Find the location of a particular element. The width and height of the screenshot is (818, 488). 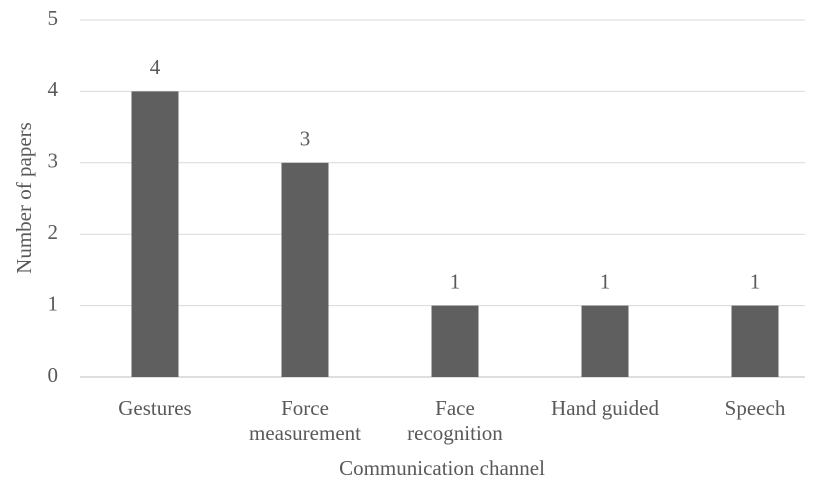

y-tick-label: 3 is located at coordinates (53, 161).